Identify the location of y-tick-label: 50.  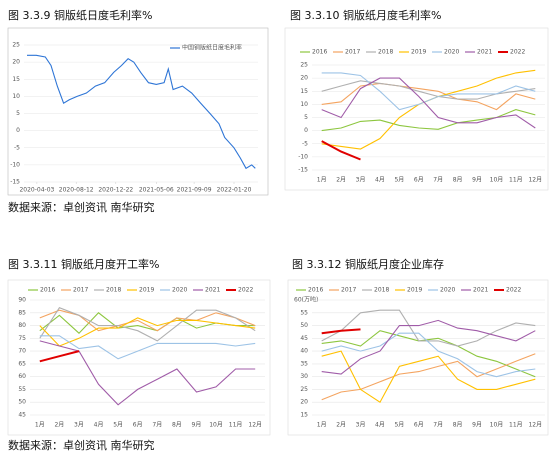
(304, 325).